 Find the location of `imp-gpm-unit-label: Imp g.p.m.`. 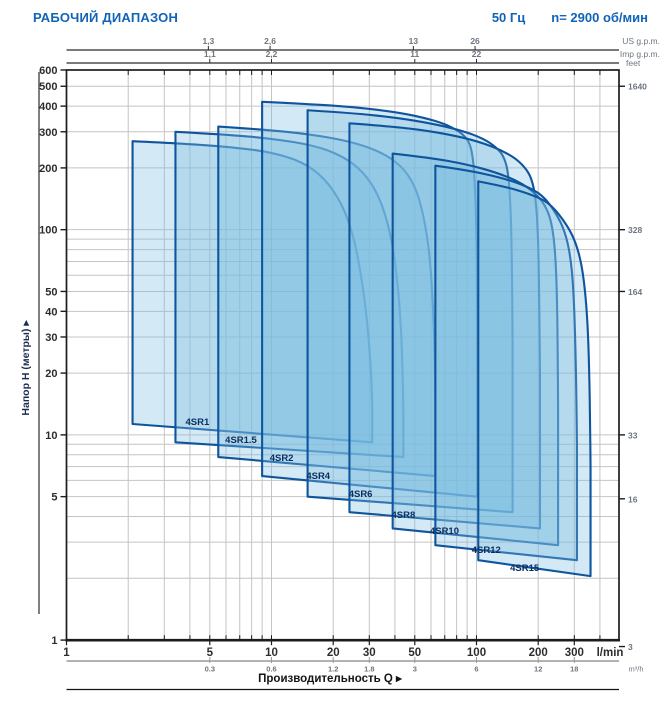

imp-gpm-unit-label: Imp g.p.m. is located at coordinates (640, 54).